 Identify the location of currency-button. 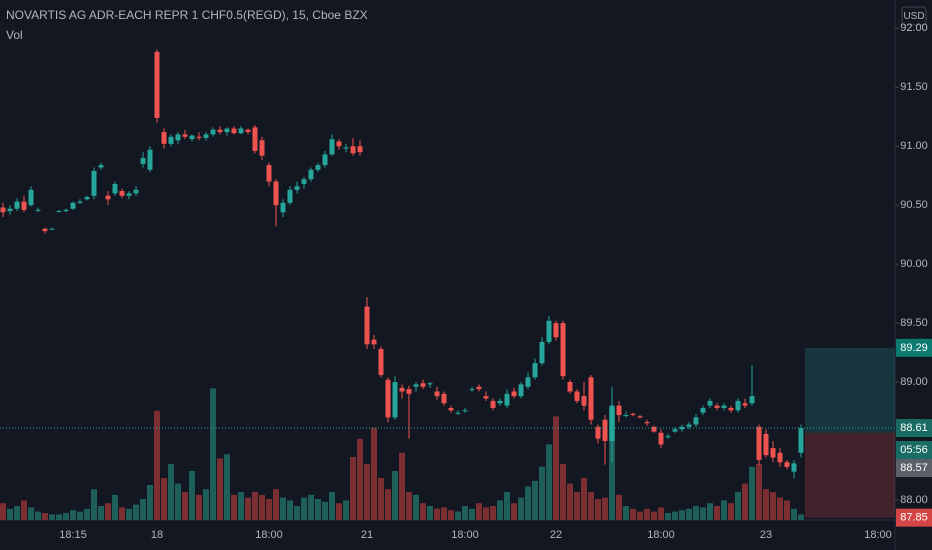
(914, 16).